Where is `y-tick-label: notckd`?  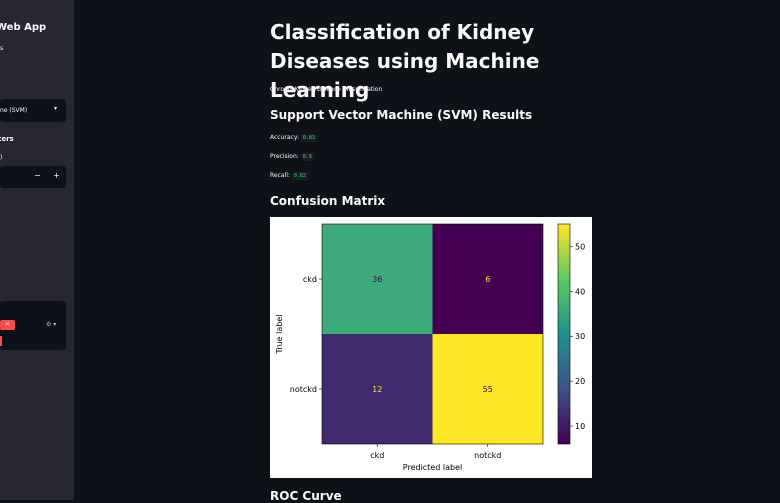 y-tick-label: notckd is located at coordinates (303, 389).